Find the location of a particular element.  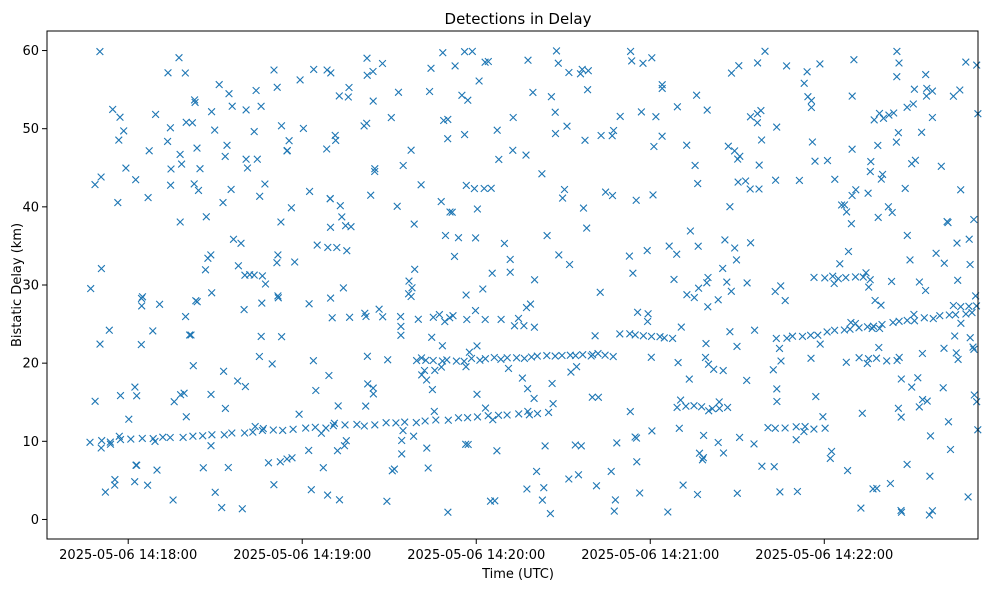

chart-title: Detections in Delay is located at coordinates (518, 19).